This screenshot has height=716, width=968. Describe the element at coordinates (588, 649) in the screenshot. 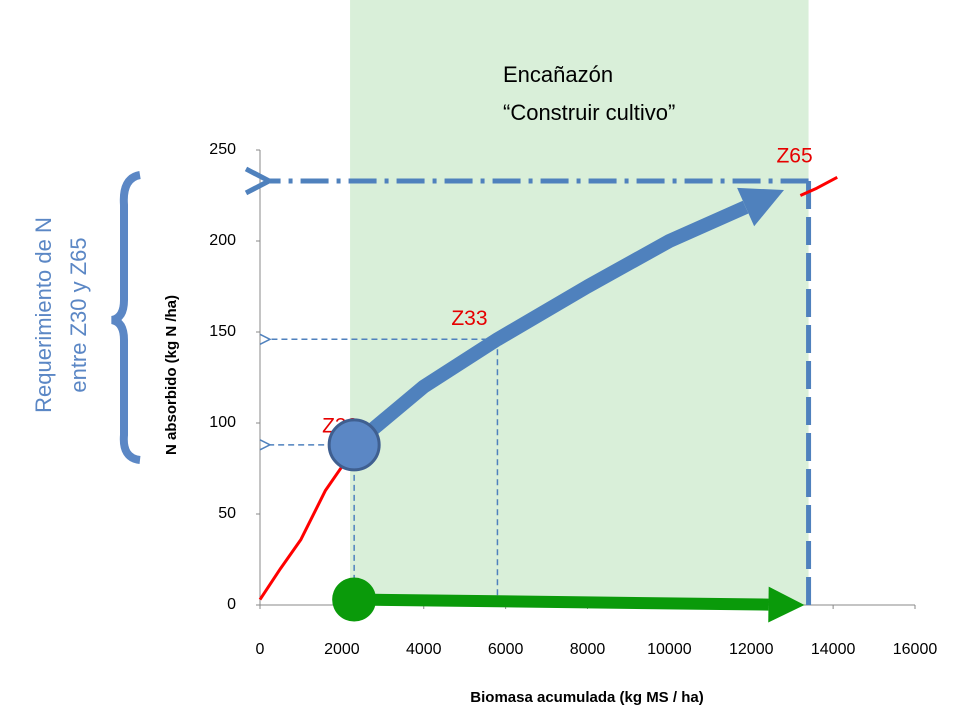

I see `x-tick-label: 8000` at that location.